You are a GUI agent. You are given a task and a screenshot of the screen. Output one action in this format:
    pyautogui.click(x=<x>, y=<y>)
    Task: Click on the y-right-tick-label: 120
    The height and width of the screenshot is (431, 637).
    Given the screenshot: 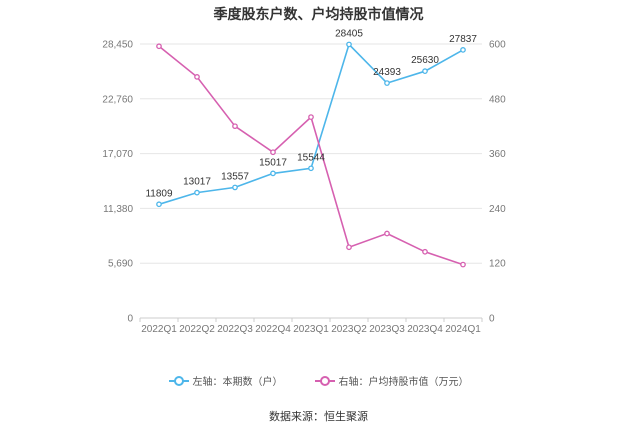 What is the action you would take?
    pyautogui.click(x=497, y=264)
    